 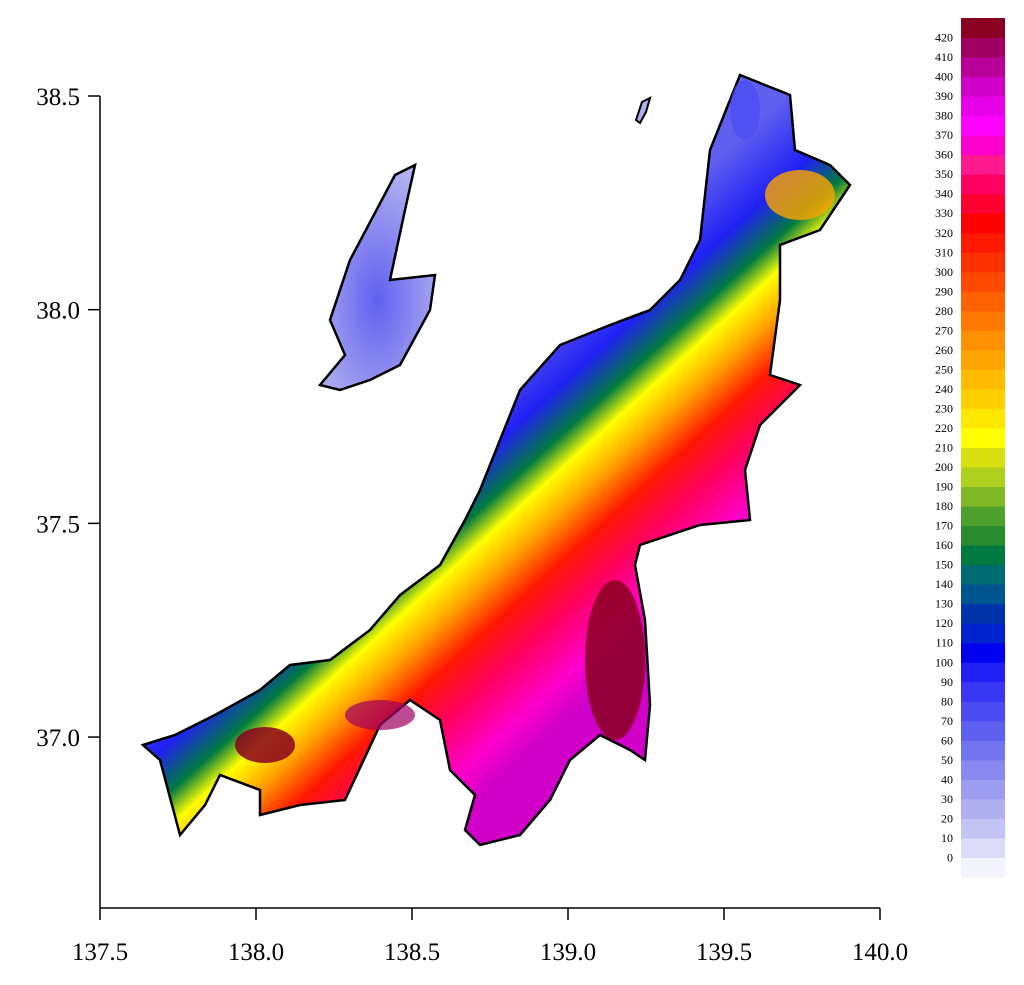 What do you see at coordinates (944, 487) in the screenshot?
I see `colorbar-label: 190` at bounding box center [944, 487].